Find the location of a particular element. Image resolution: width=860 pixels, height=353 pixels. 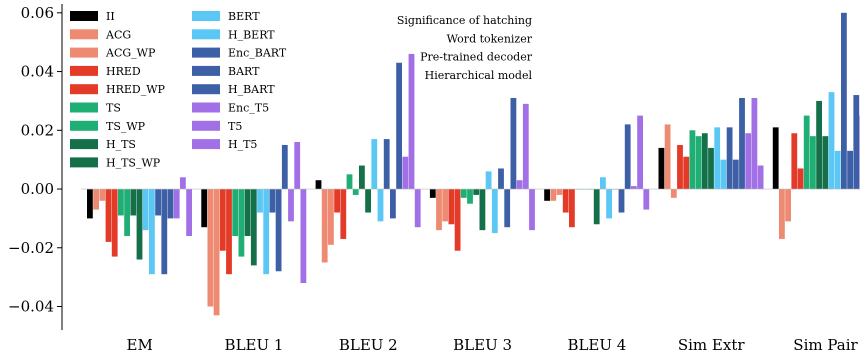

x-category-label-3: BLEU 3 is located at coordinates (482, 344).